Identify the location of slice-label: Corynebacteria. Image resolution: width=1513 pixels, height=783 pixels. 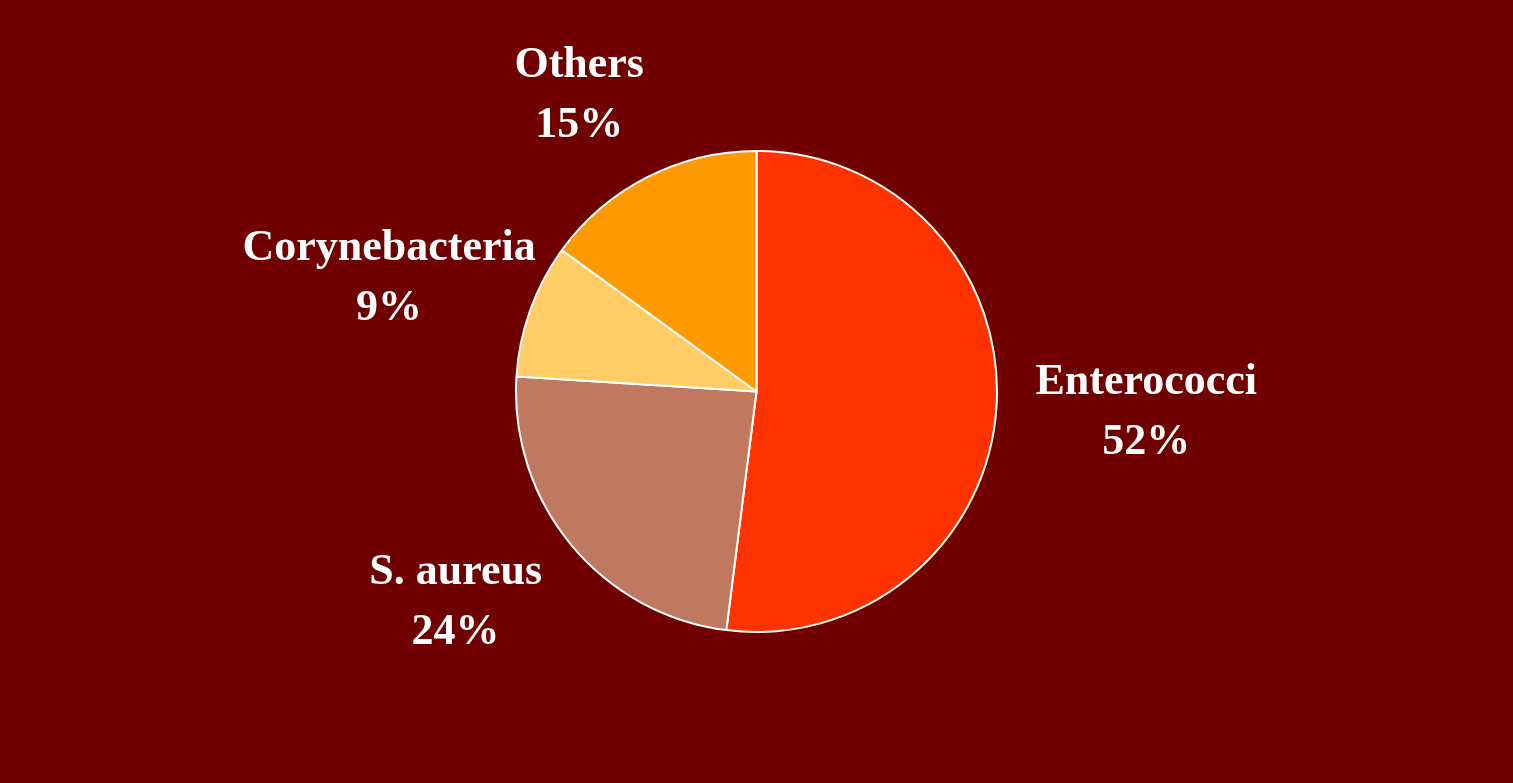
(389, 246).